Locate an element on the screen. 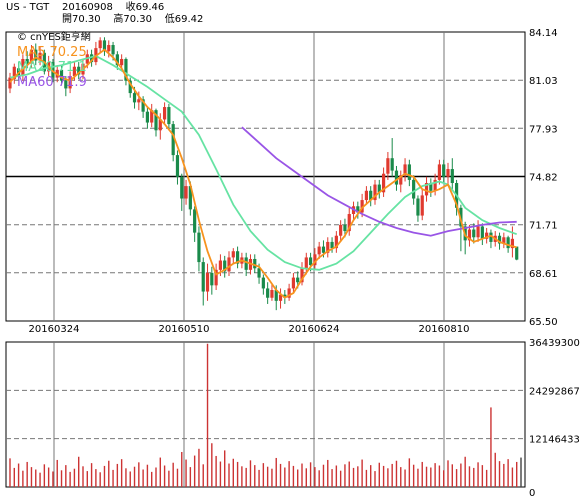 The image size is (580, 500). volume-tick-label: 24292867 is located at coordinates (554, 391).